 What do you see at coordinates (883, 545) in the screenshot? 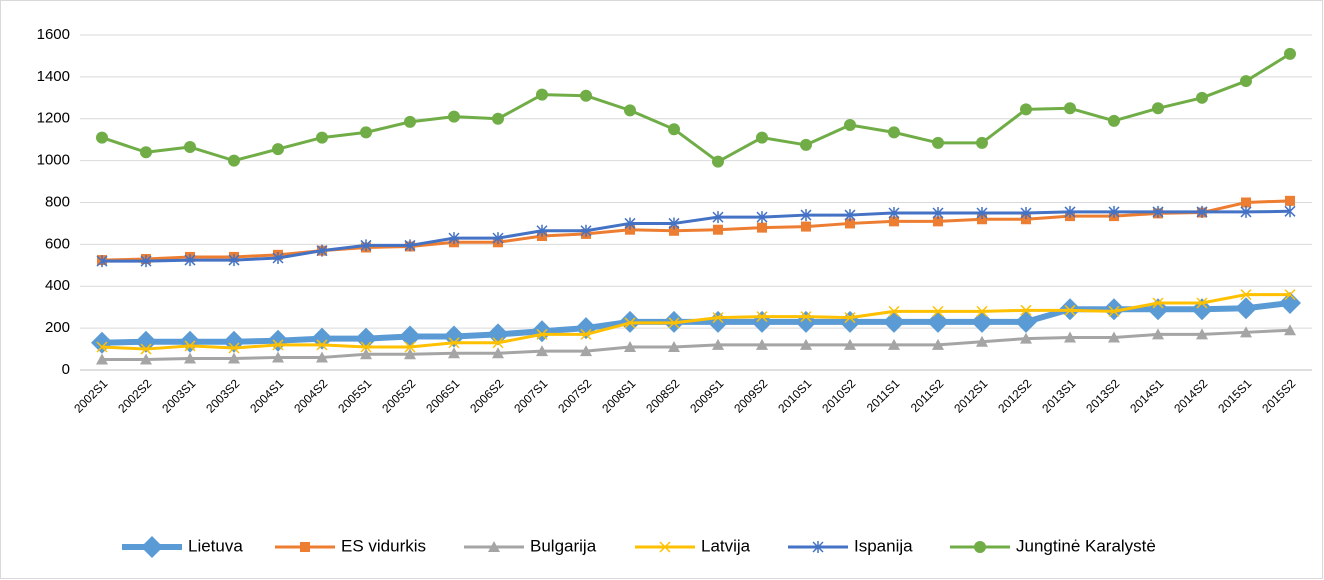
I see `legend-label: Ispanija` at bounding box center [883, 545].